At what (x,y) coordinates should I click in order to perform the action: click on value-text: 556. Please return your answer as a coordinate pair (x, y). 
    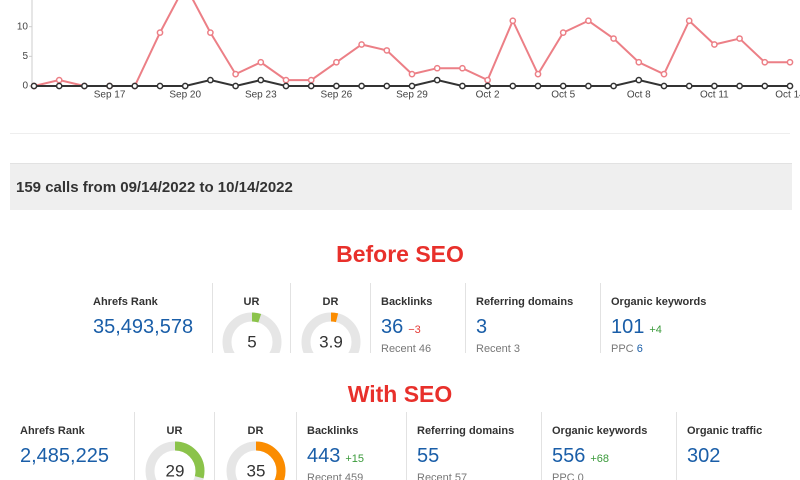
    Looking at the image, I should click on (569, 456).